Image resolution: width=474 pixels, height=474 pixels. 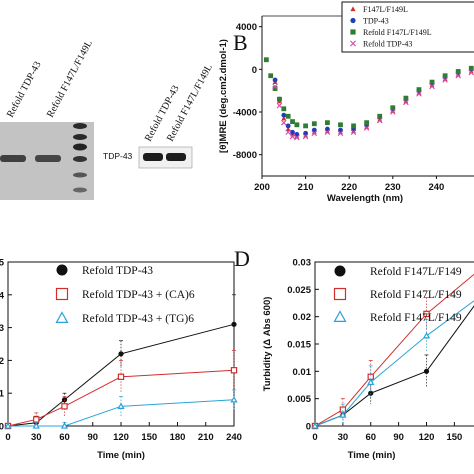 I want to click on d-x-tick-label: 90, so click(x=398, y=437).